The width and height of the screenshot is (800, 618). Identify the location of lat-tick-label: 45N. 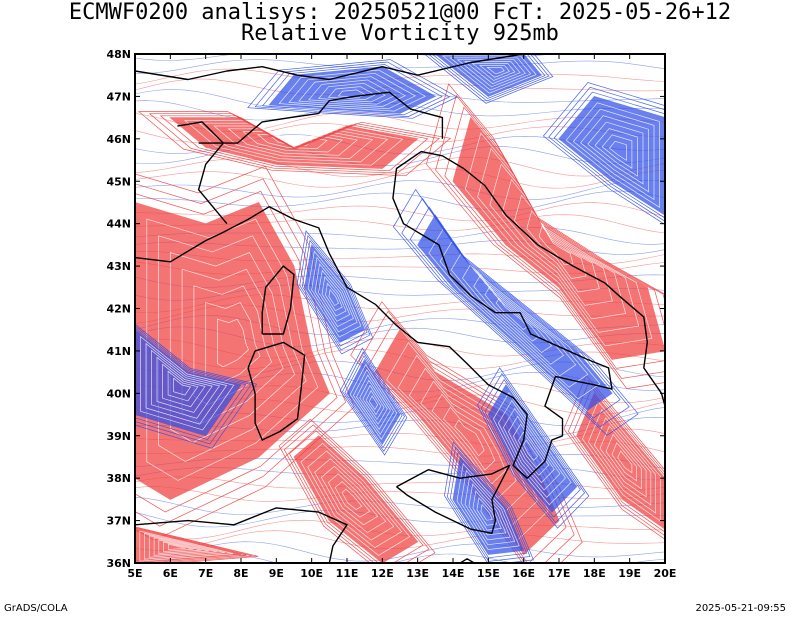
(118, 181).